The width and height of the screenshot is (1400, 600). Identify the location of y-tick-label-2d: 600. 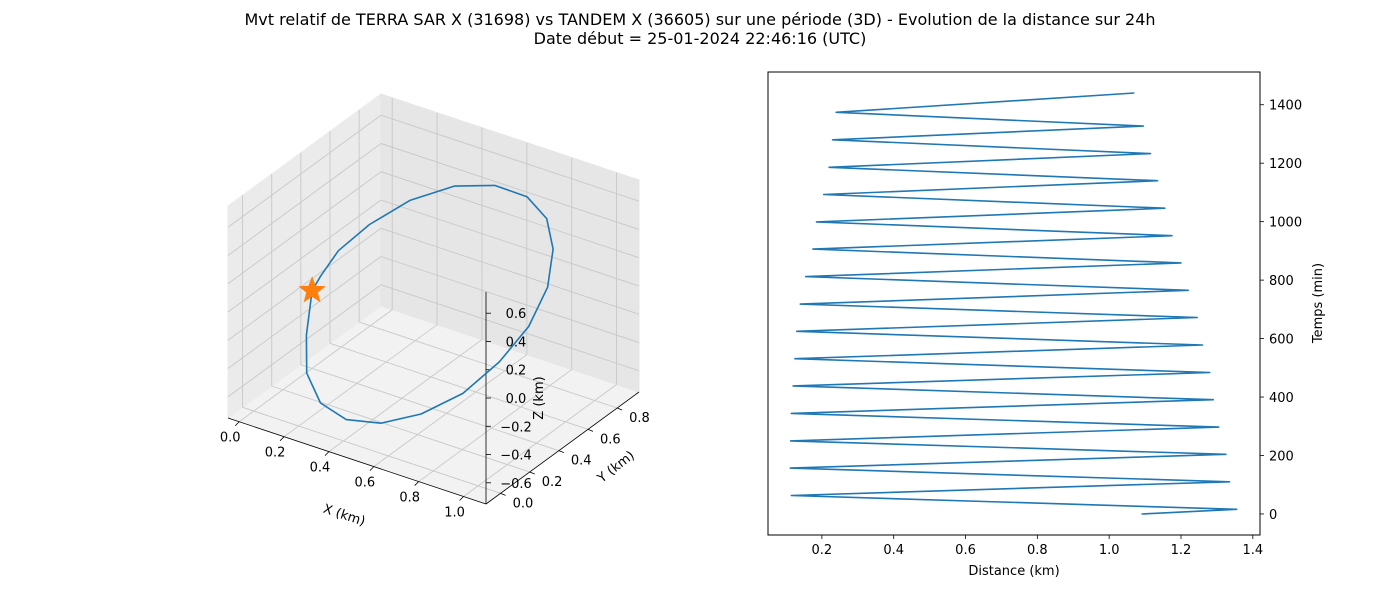
(1281, 340).